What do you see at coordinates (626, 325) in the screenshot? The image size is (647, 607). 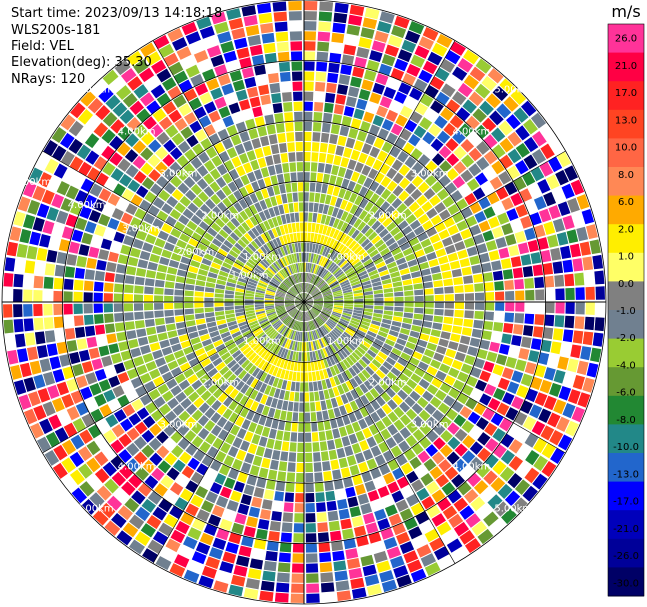 I see `colorbar-segment` at bounding box center [626, 325].